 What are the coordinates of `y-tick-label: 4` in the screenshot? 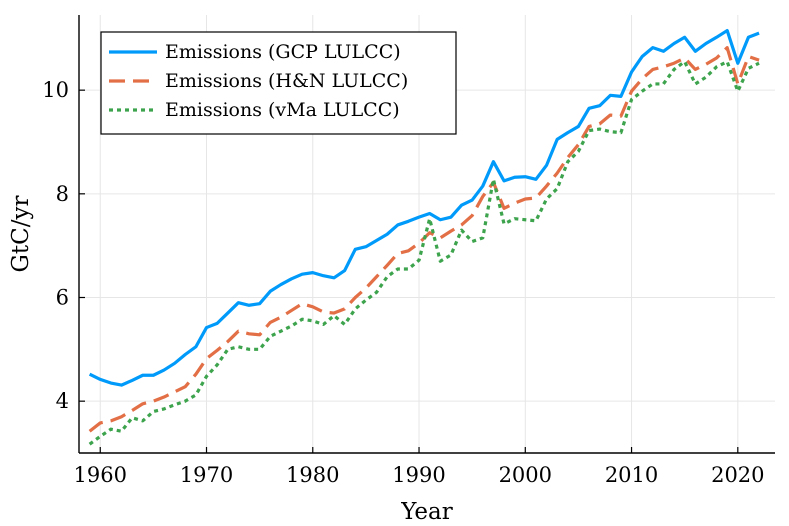 It's located at (62, 401).